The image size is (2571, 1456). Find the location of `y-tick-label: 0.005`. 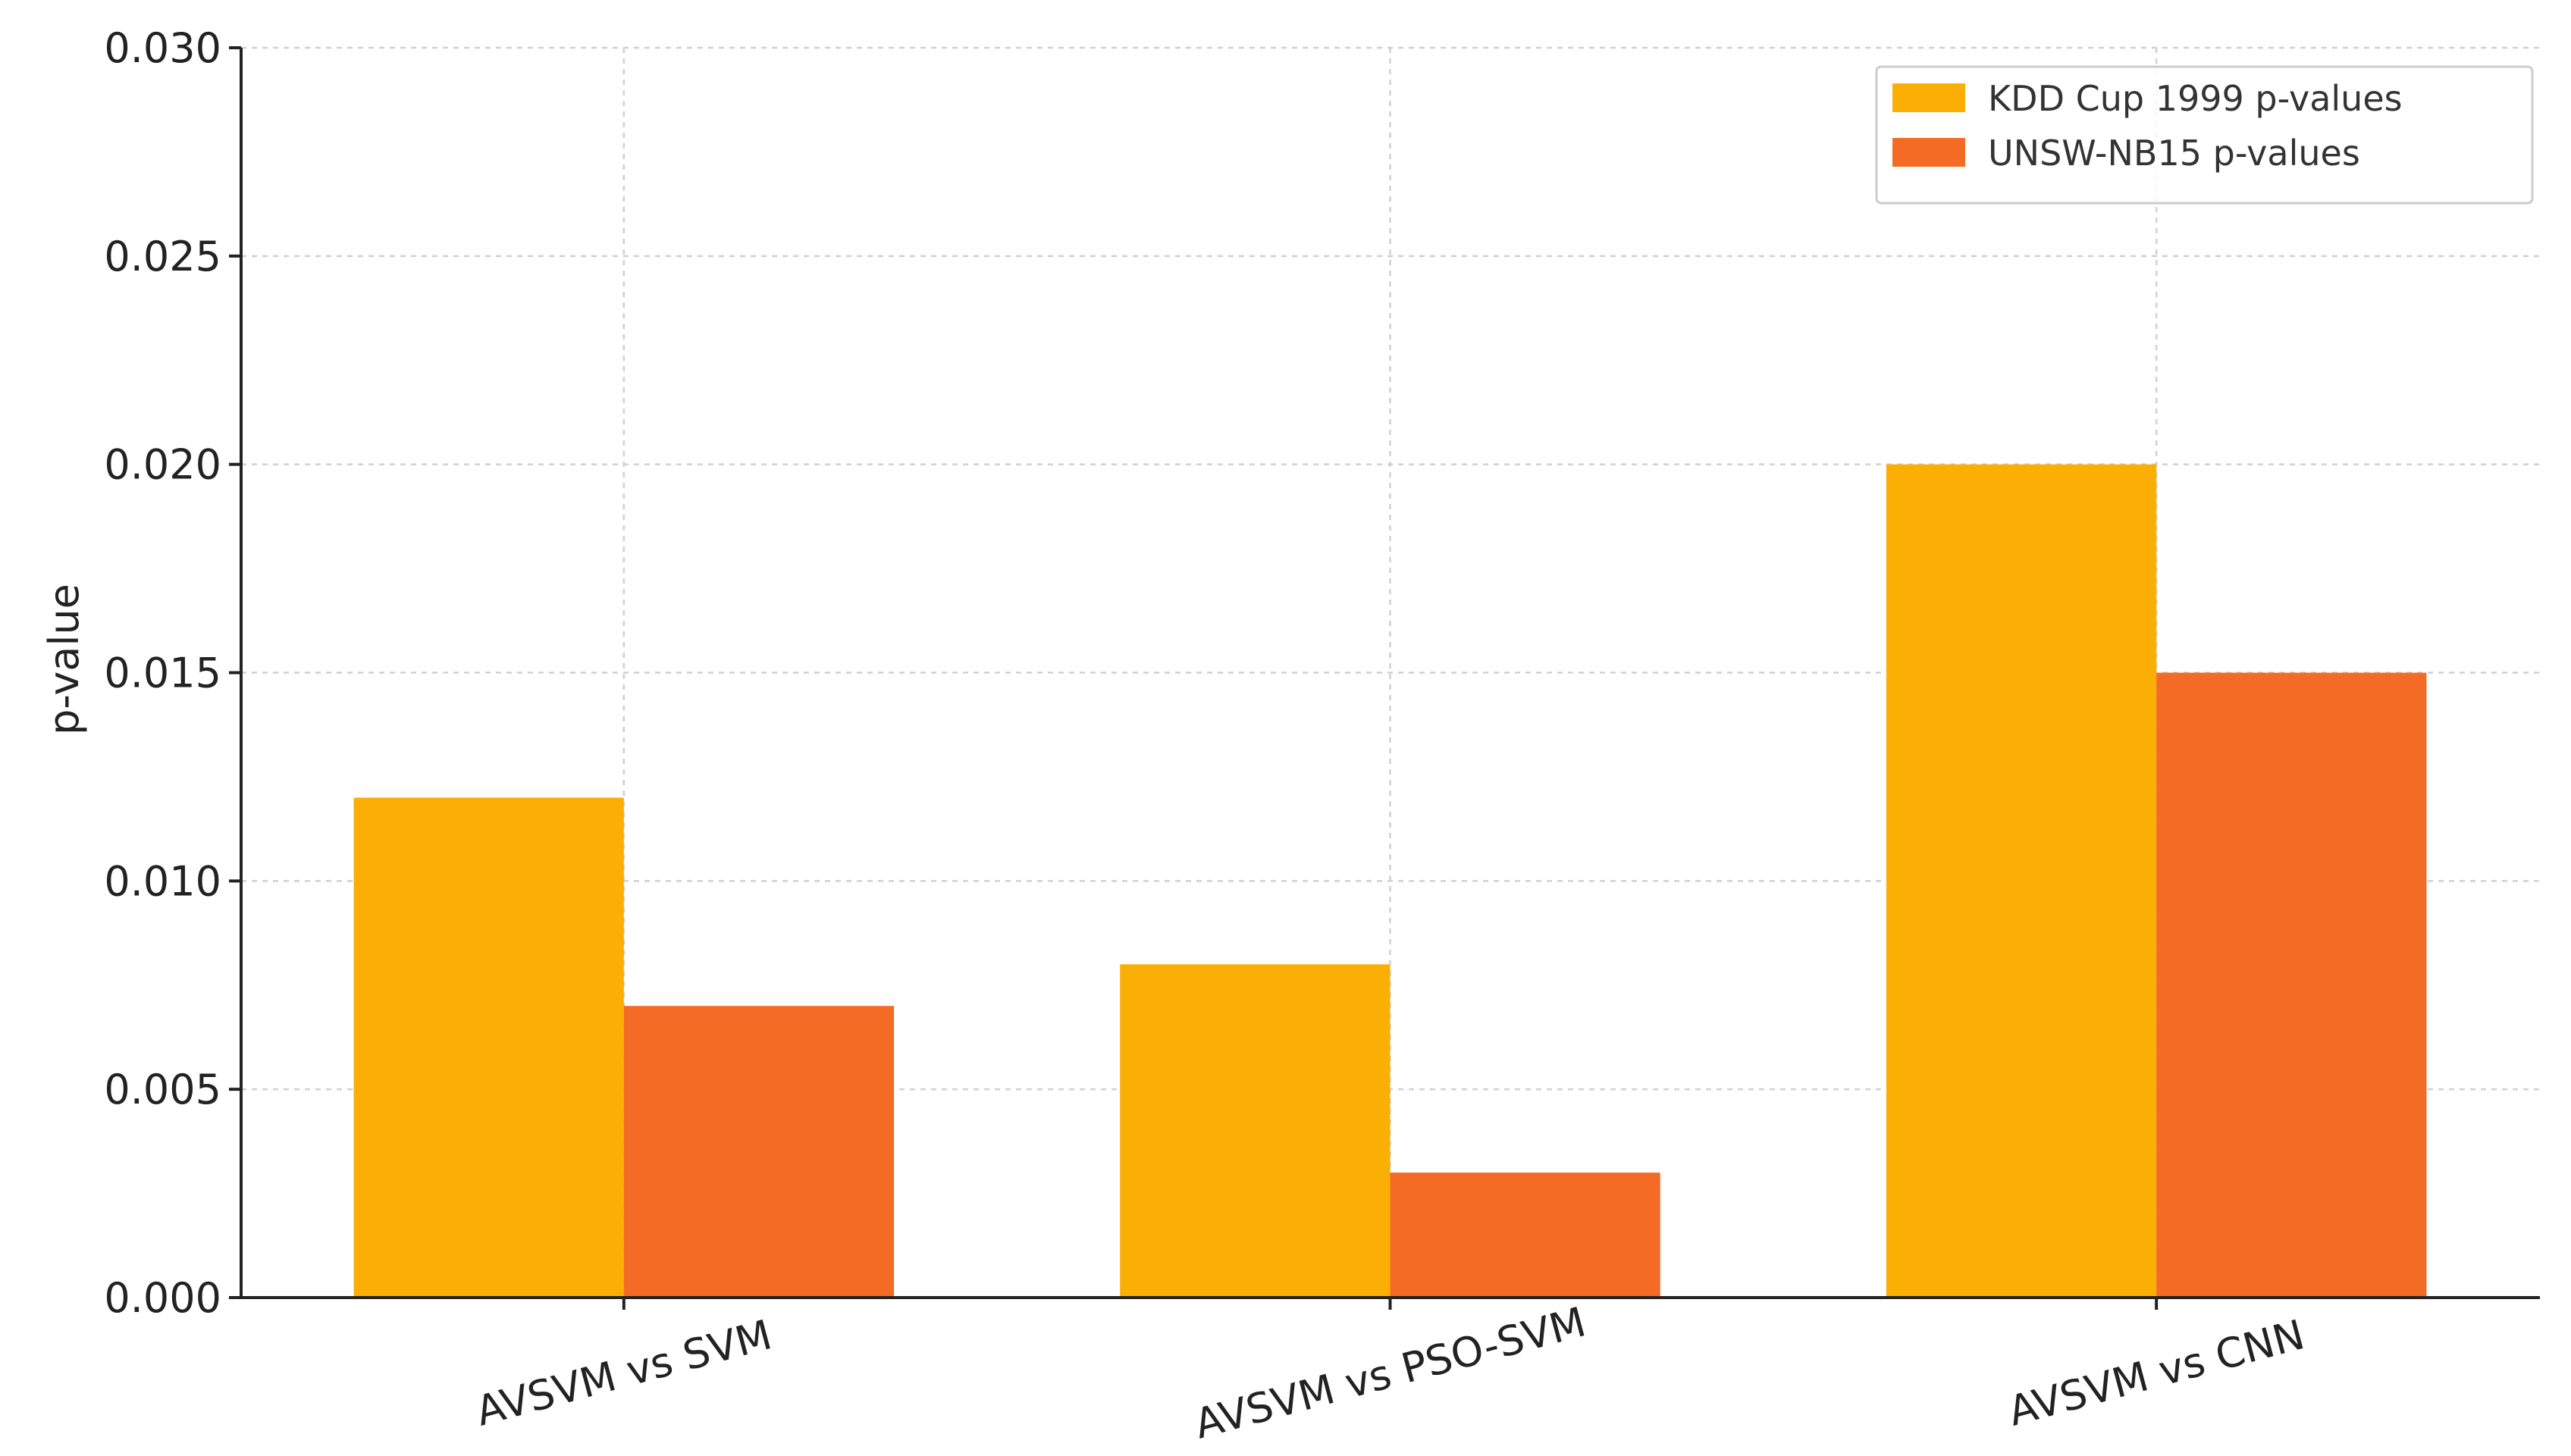

y-tick-label: 0.005 is located at coordinates (162, 1089).